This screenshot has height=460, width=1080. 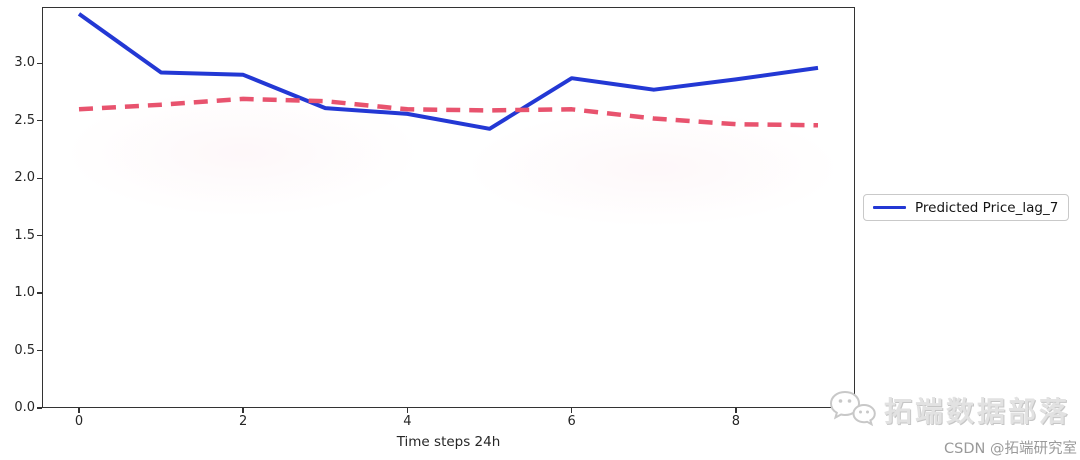 I want to click on watermark-brand-text: 拓端数据部落, so click(x=977, y=411).